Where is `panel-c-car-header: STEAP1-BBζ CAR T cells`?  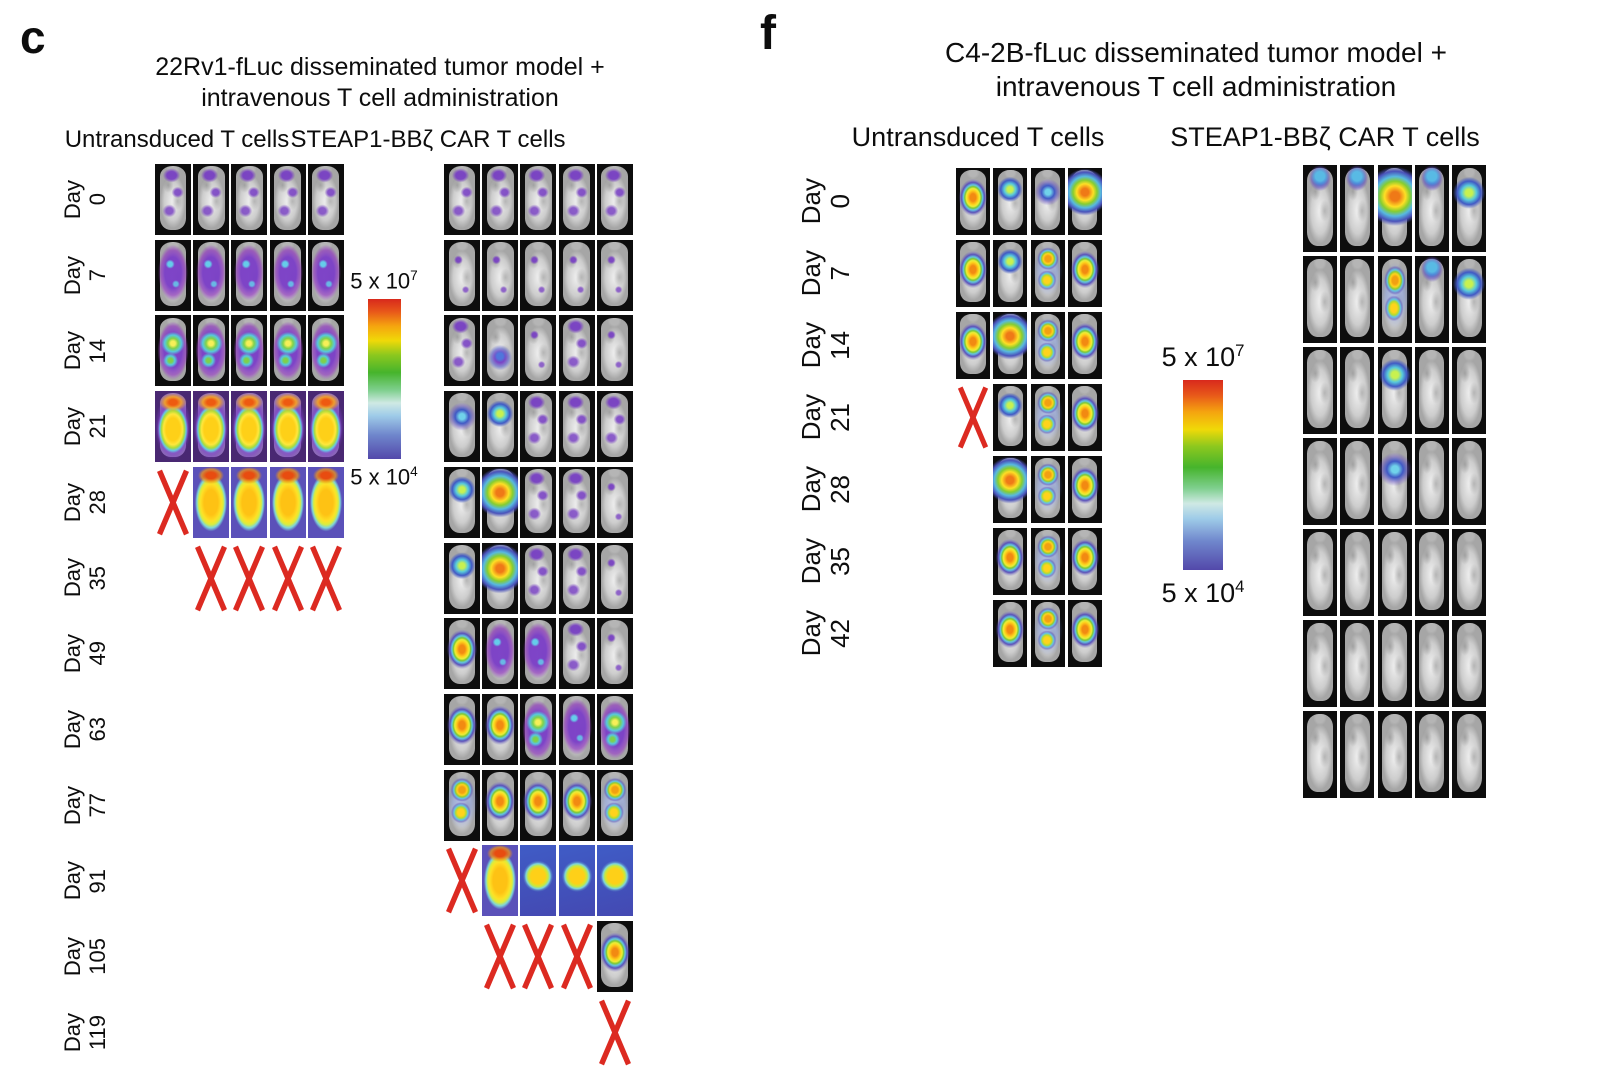 panel-c-car-header: STEAP1-BBζ CAR T cells is located at coordinates (428, 139).